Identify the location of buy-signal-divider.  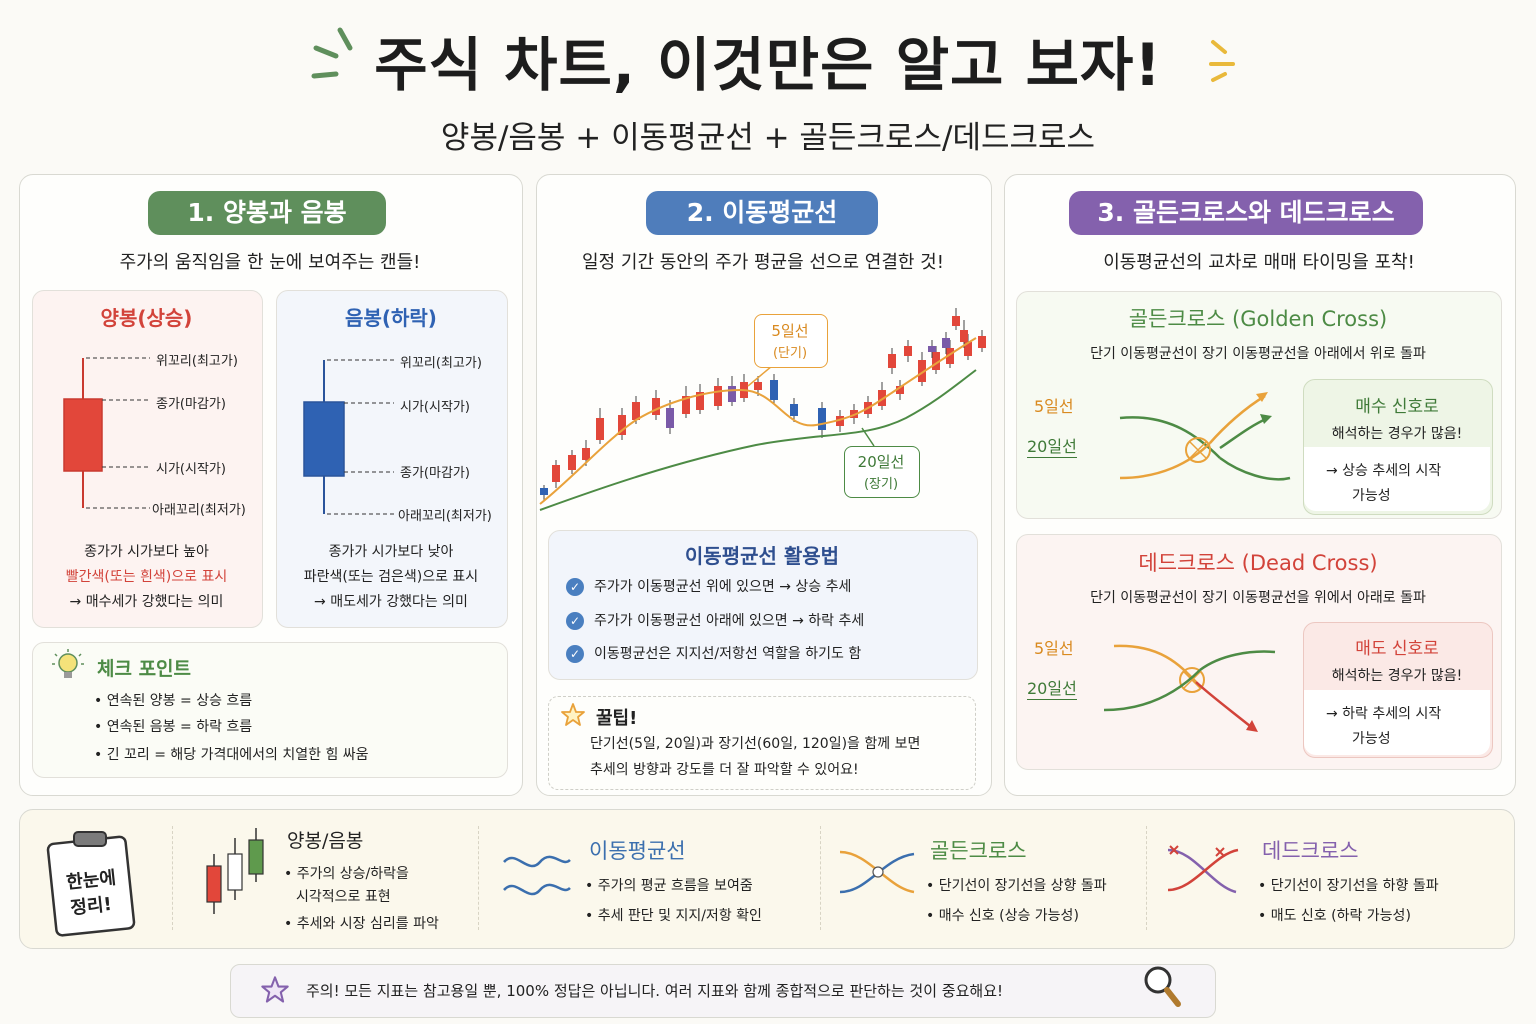
(1397, 479).